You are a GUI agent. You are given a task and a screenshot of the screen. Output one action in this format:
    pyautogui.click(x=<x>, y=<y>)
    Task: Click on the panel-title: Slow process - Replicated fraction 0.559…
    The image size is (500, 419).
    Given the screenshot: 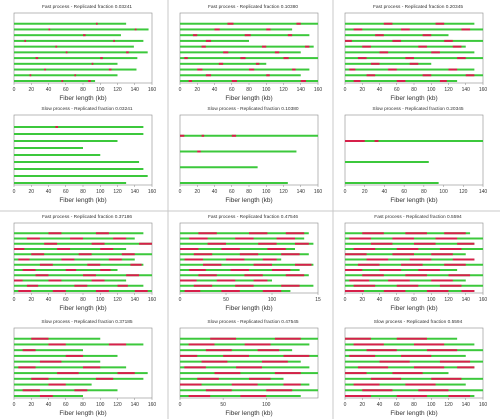 What is the action you would take?
    pyautogui.click(x=418, y=322)
    